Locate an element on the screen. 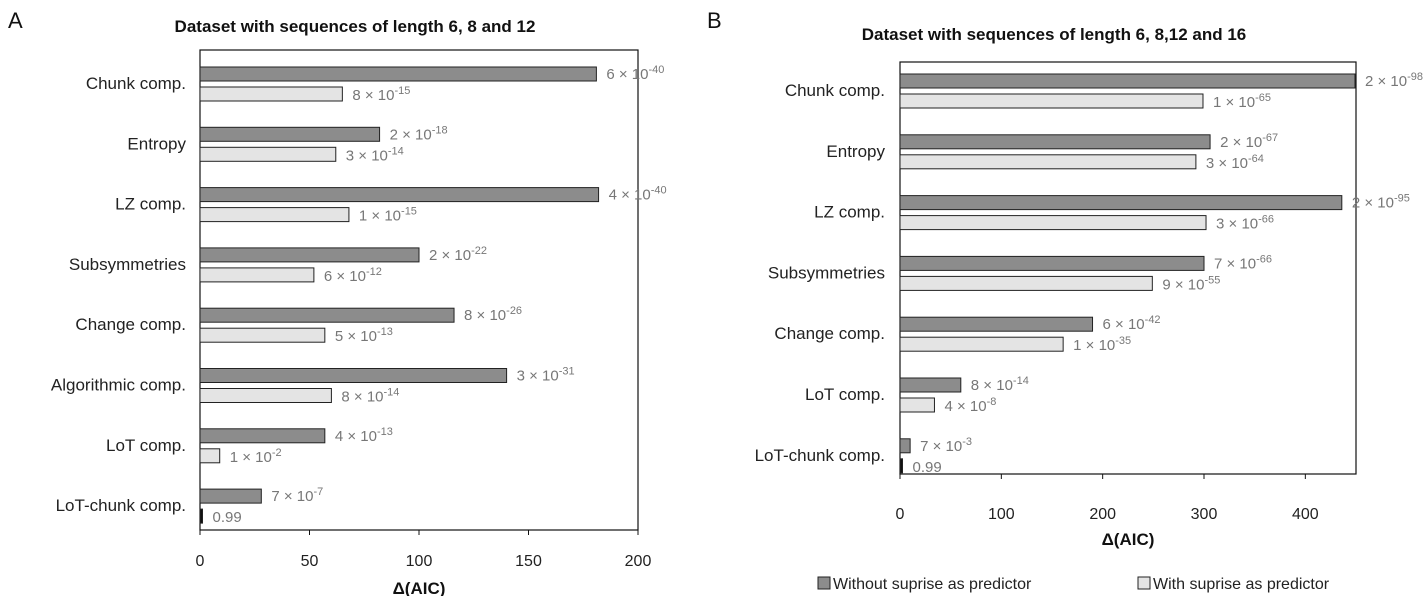 This screenshot has width=1424, height=596. legend-label-without-surprise: Without suprise as predictor is located at coordinates (932, 584).